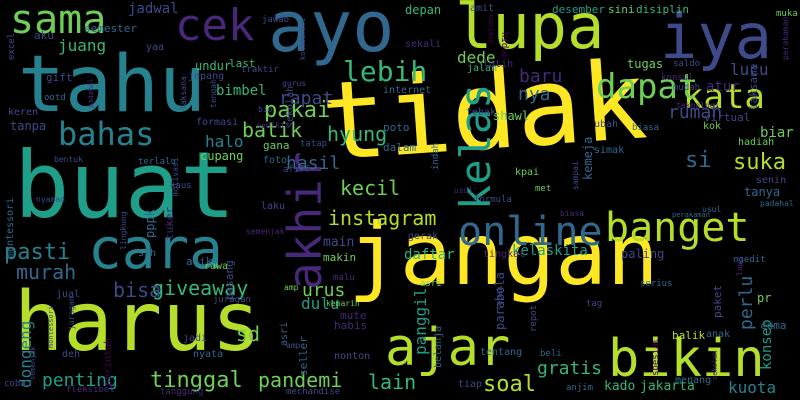  Describe the element at coordinates (712, 209) in the screenshot. I see `word-usul: usul` at that location.